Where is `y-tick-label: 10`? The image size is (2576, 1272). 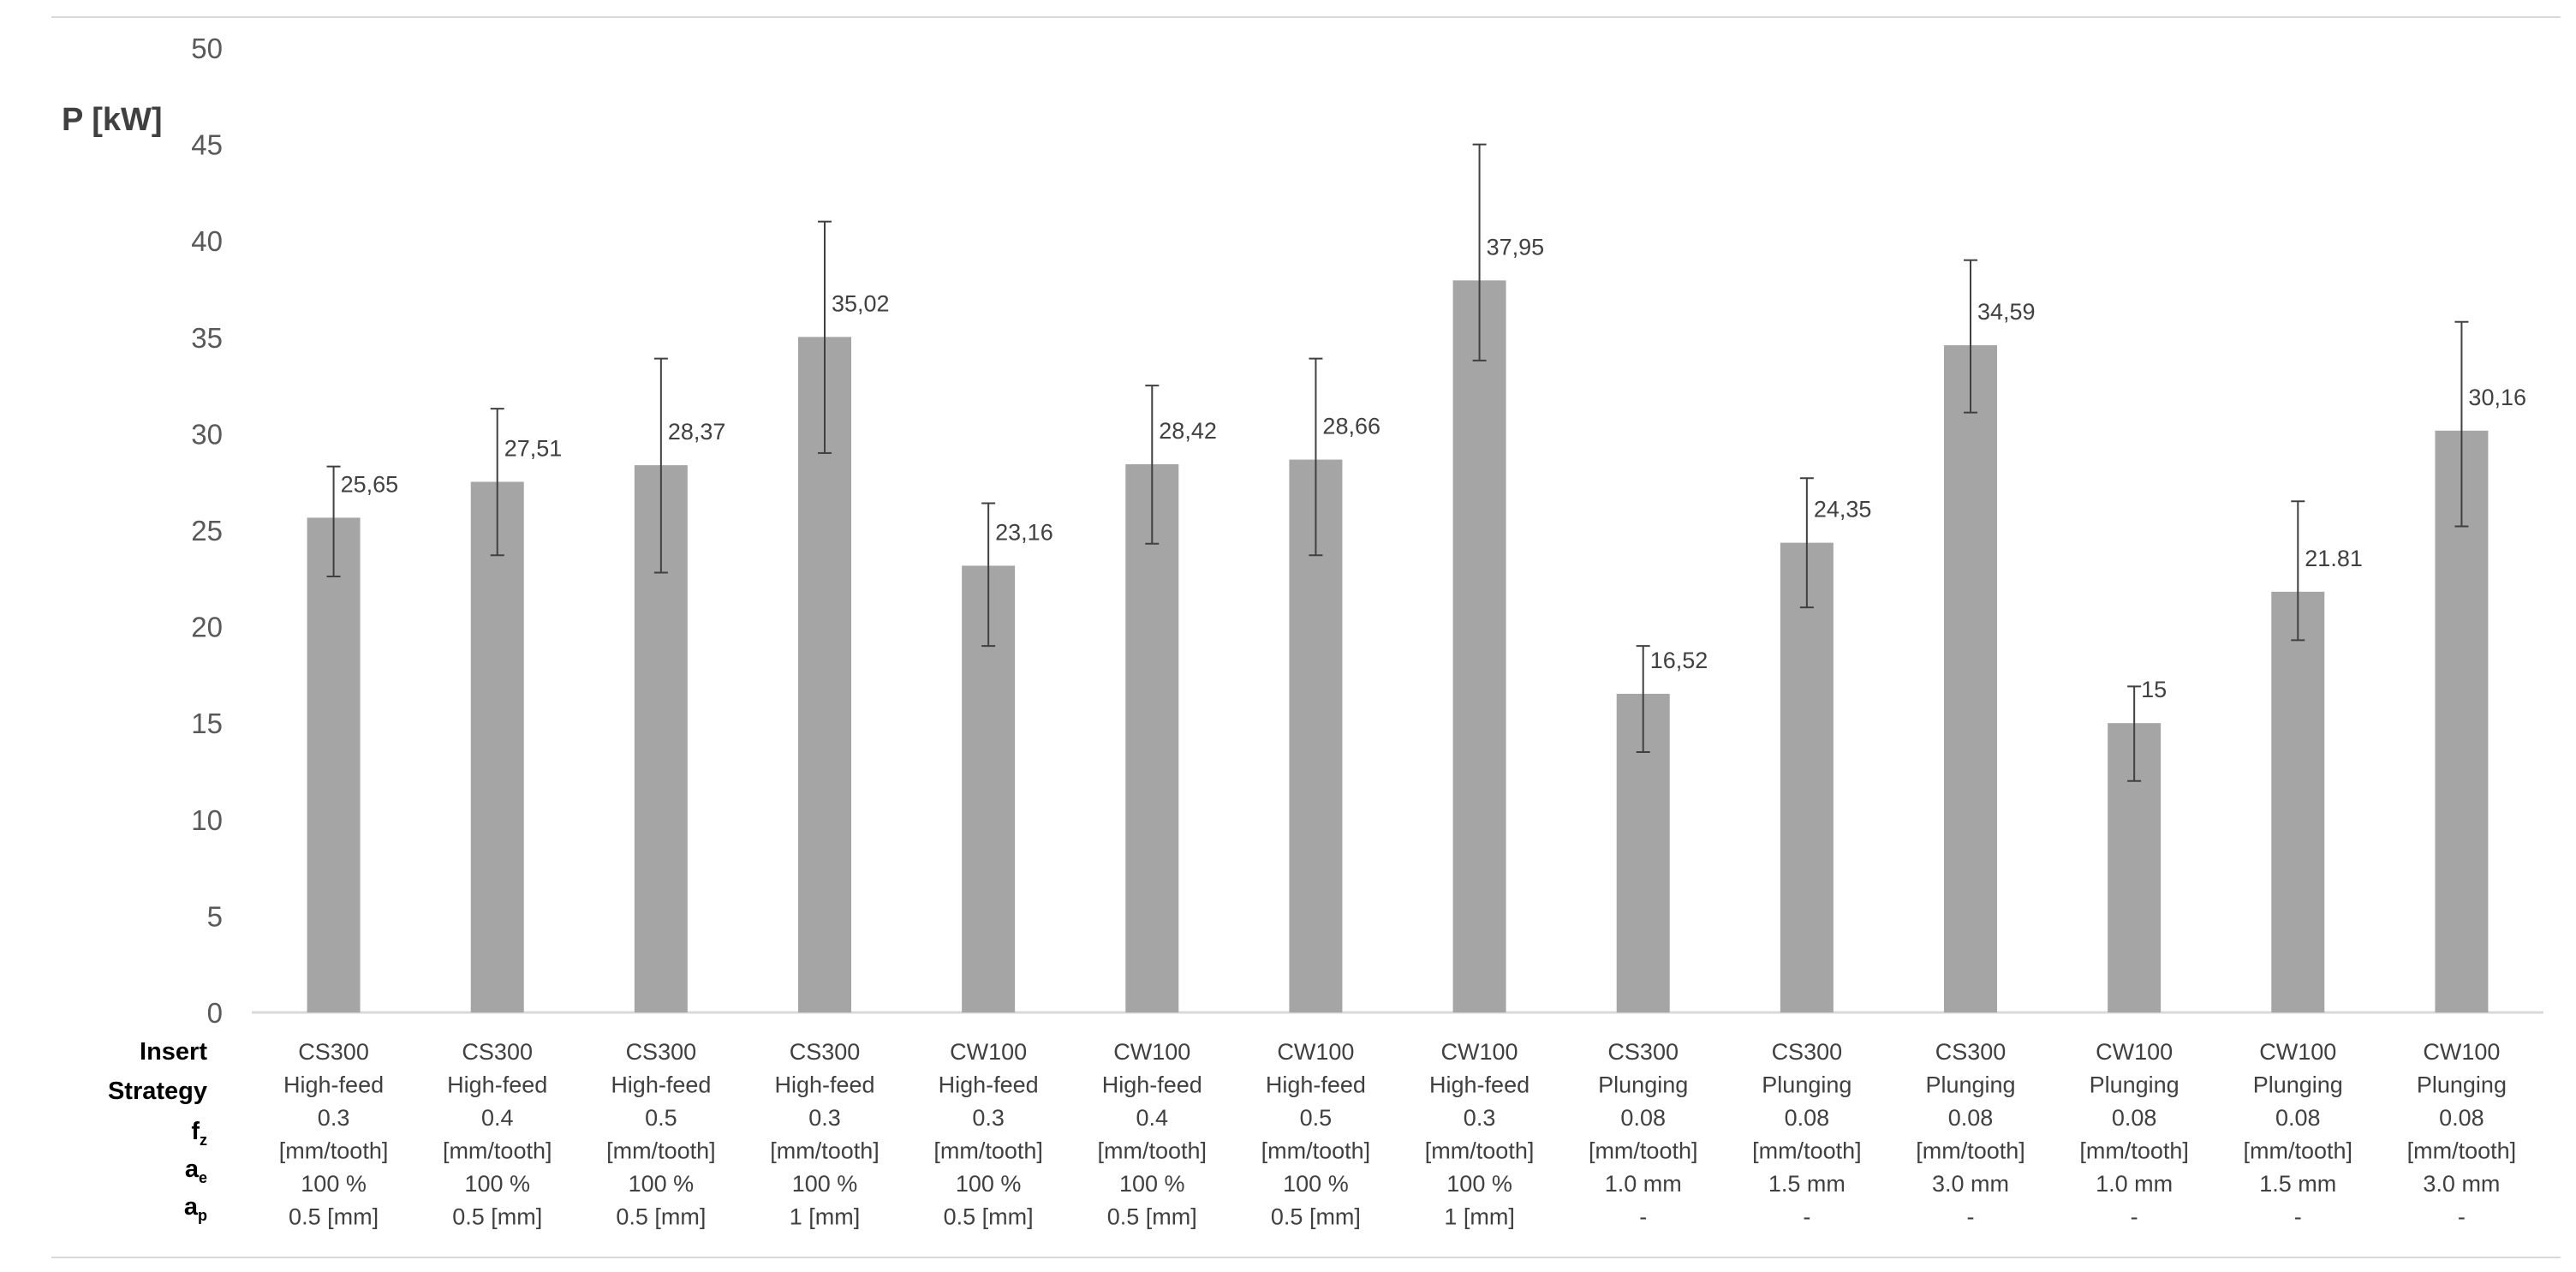
y-tick-label: 10 is located at coordinates (207, 820).